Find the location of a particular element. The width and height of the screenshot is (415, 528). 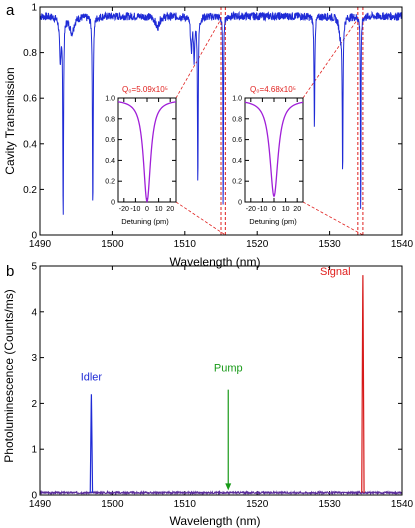

inset-2-plot: -20 -10 0 10 20 0 0.2 0.4 0.6 0.8 1.0 is located at coordinates (268, 154).